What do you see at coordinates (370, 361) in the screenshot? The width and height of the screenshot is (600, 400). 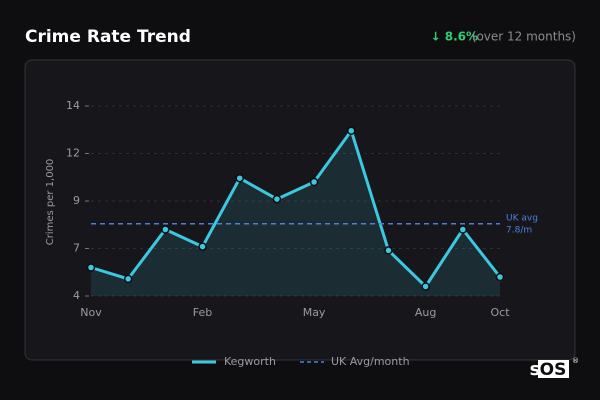 I see `legend-label: UK Avg/month` at bounding box center [370, 361].